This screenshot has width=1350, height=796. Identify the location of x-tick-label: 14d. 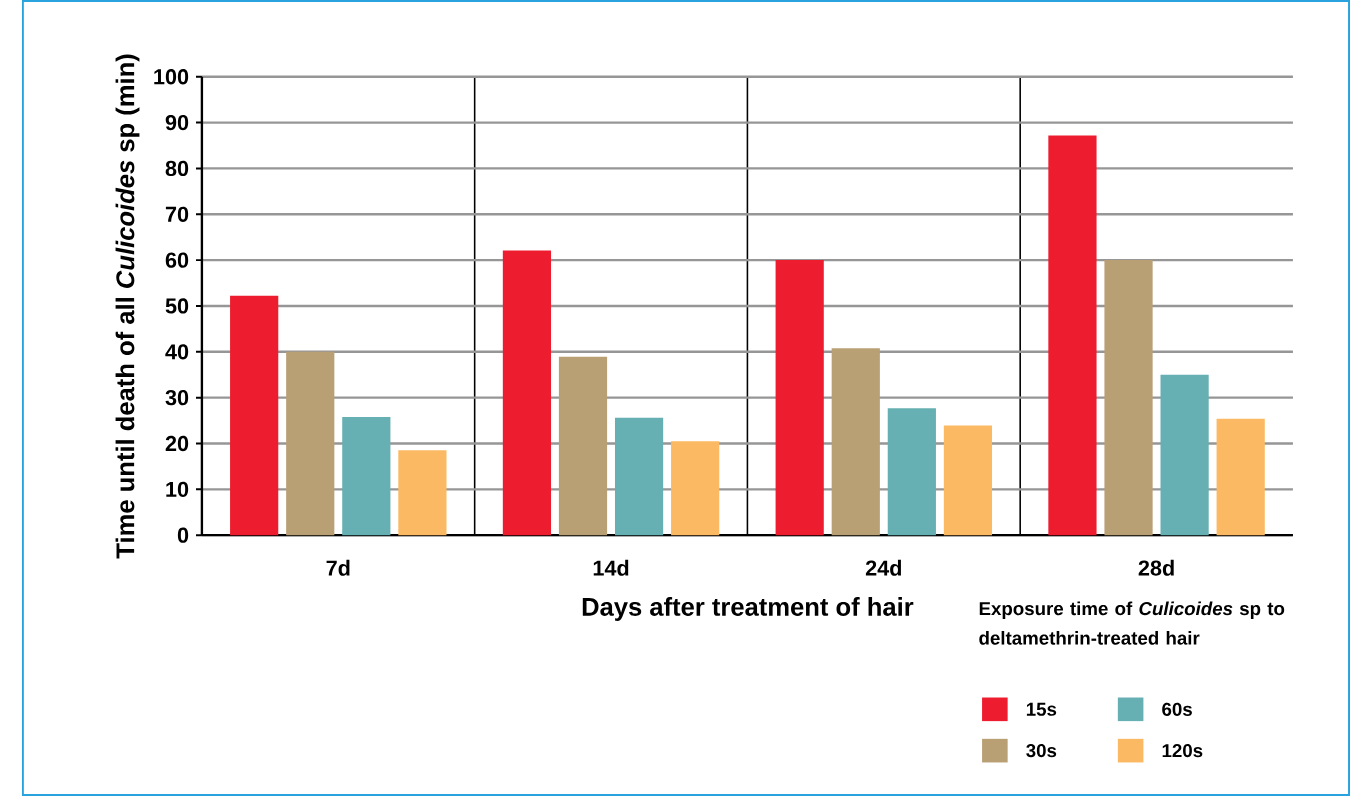
(611, 567).